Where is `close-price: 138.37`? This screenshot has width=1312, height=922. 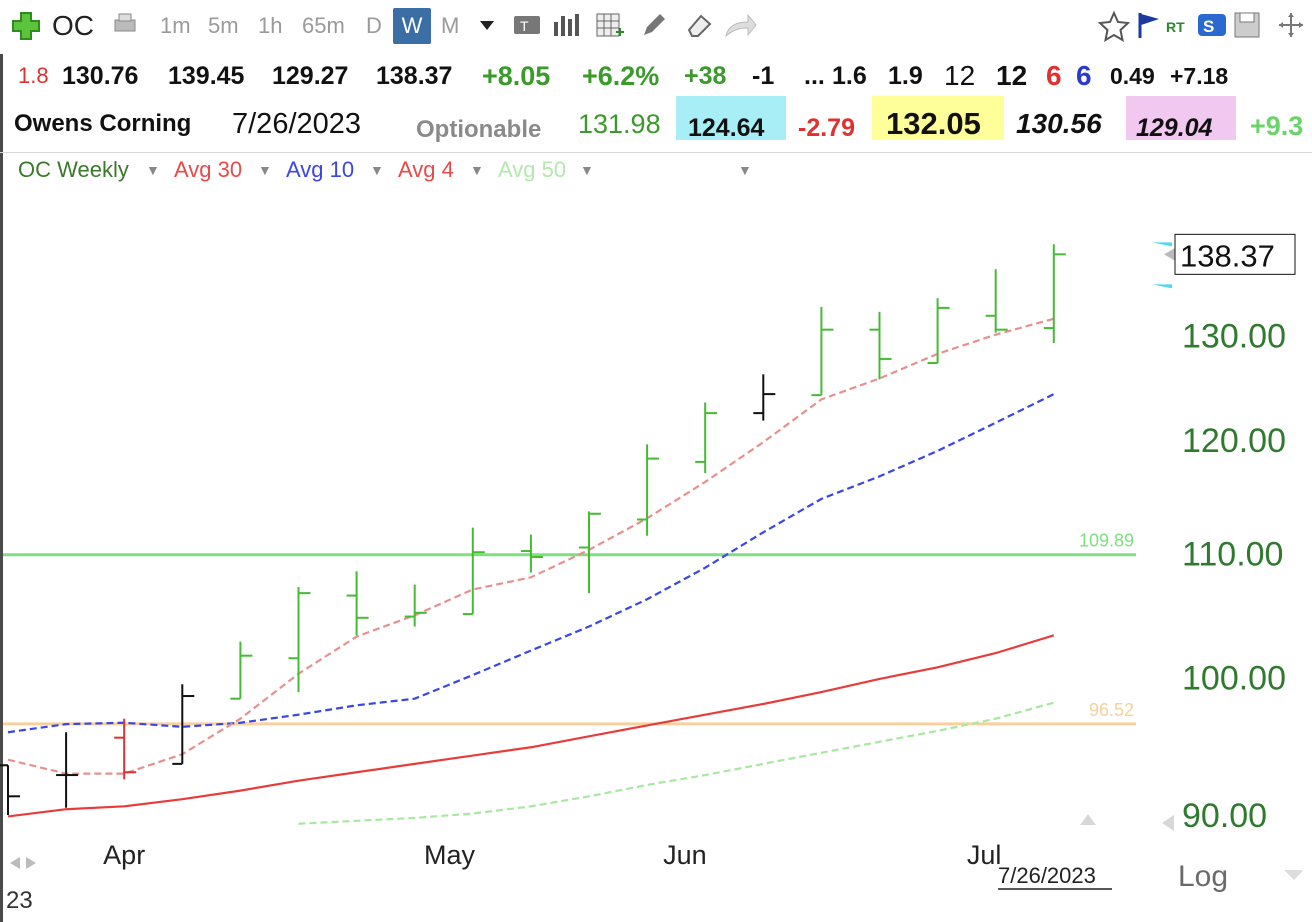 close-price: 138.37 is located at coordinates (414, 76).